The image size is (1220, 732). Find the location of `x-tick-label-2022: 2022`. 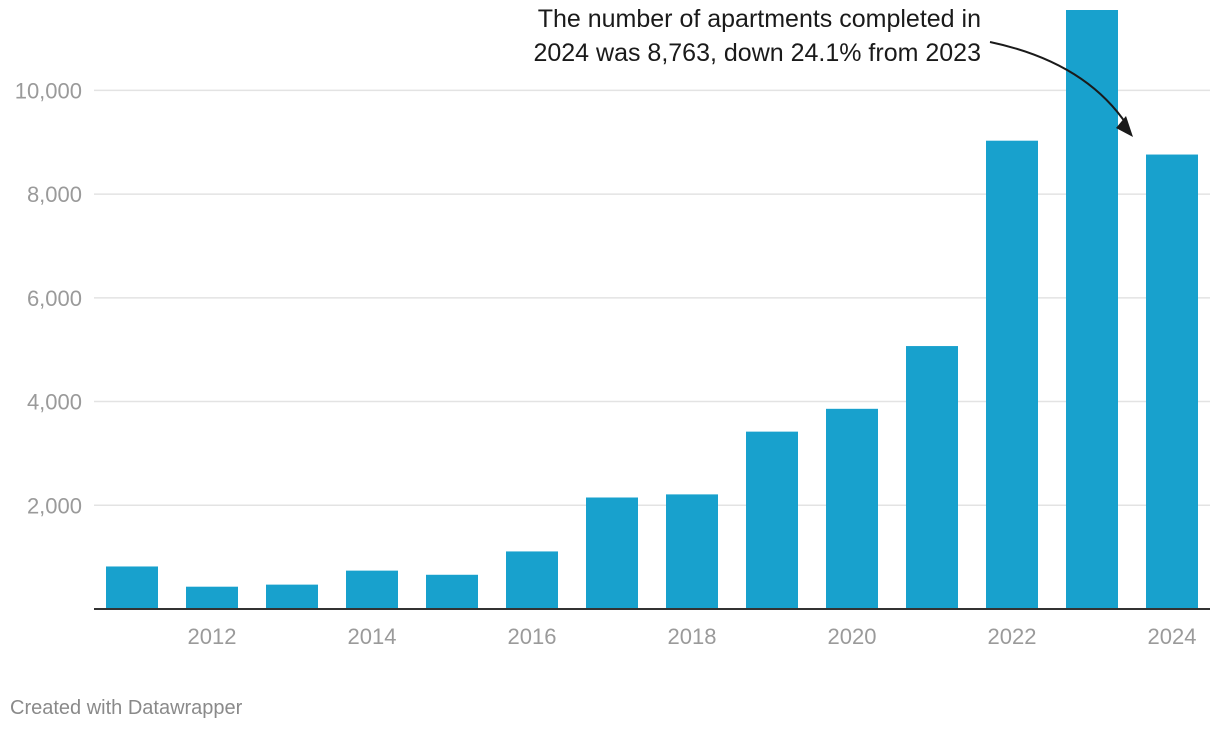

x-tick-label-2022: 2022 is located at coordinates (1012, 636).